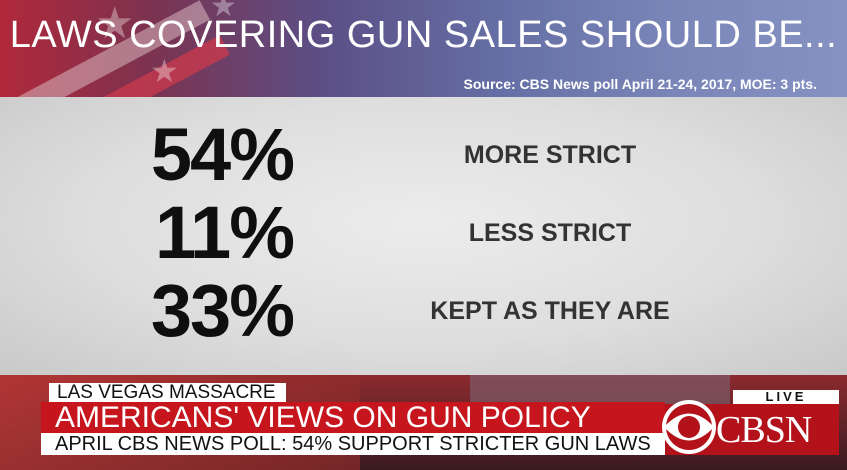 Image resolution: width=847 pixels, height=470 pixels. What do you see at coordinates (167, 393) in the screenshot?
I see `kicker-label: LAS VEGAS MASSACRE` at bounding box center [167, 393].